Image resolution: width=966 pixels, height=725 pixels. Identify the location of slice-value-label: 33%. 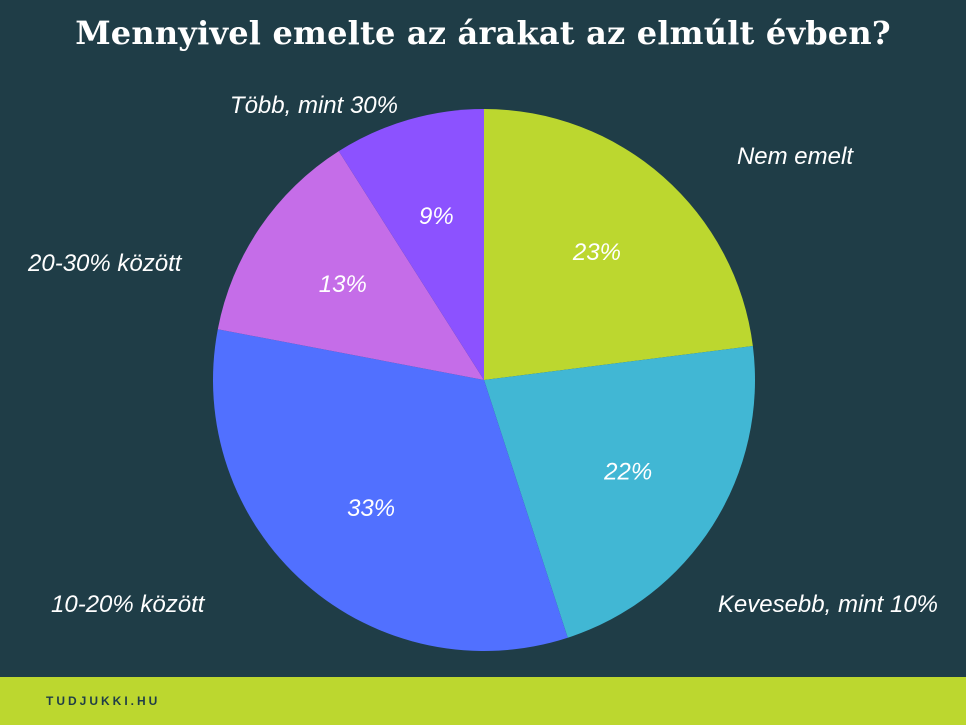
(371, 508).